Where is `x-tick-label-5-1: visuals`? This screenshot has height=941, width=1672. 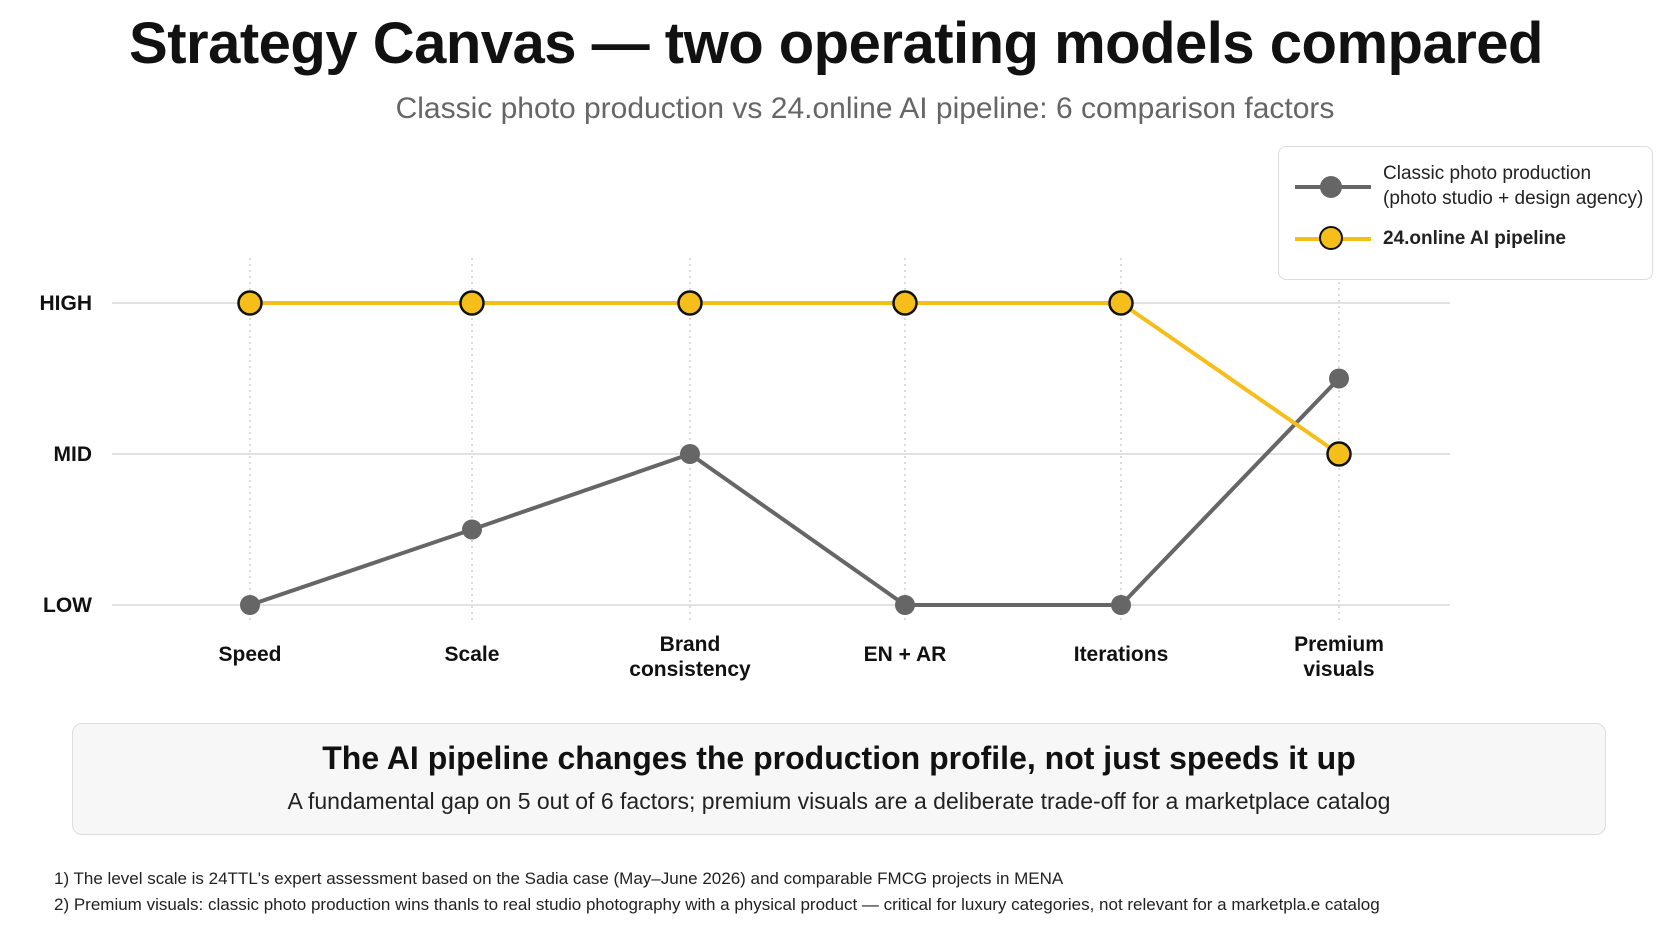 x-tick-label-5-1: visuals is located at coordinates (1338, 669).